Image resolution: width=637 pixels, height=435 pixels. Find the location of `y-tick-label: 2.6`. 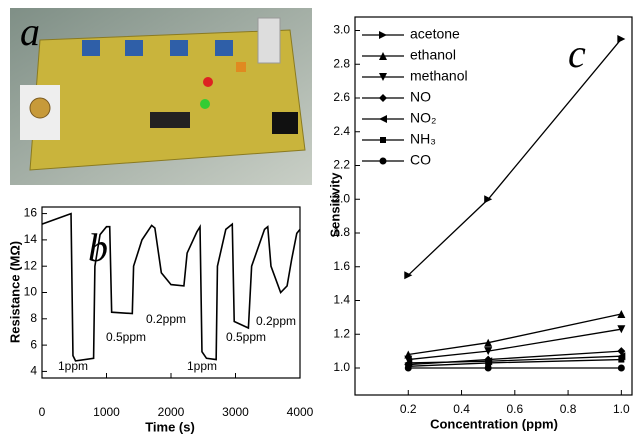

y-tick-label: 2.6 is located at coordinates (341, 97).